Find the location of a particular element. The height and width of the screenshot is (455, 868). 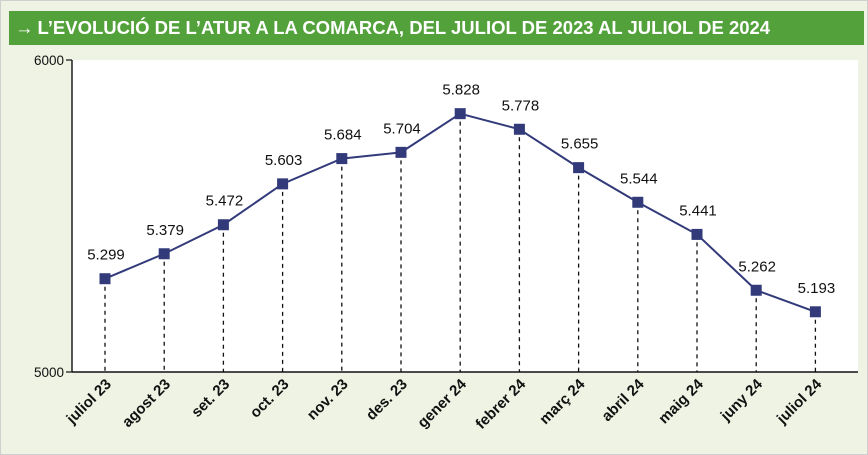

x-tick-label: juliol 23 is located at coordinates (89, 402).